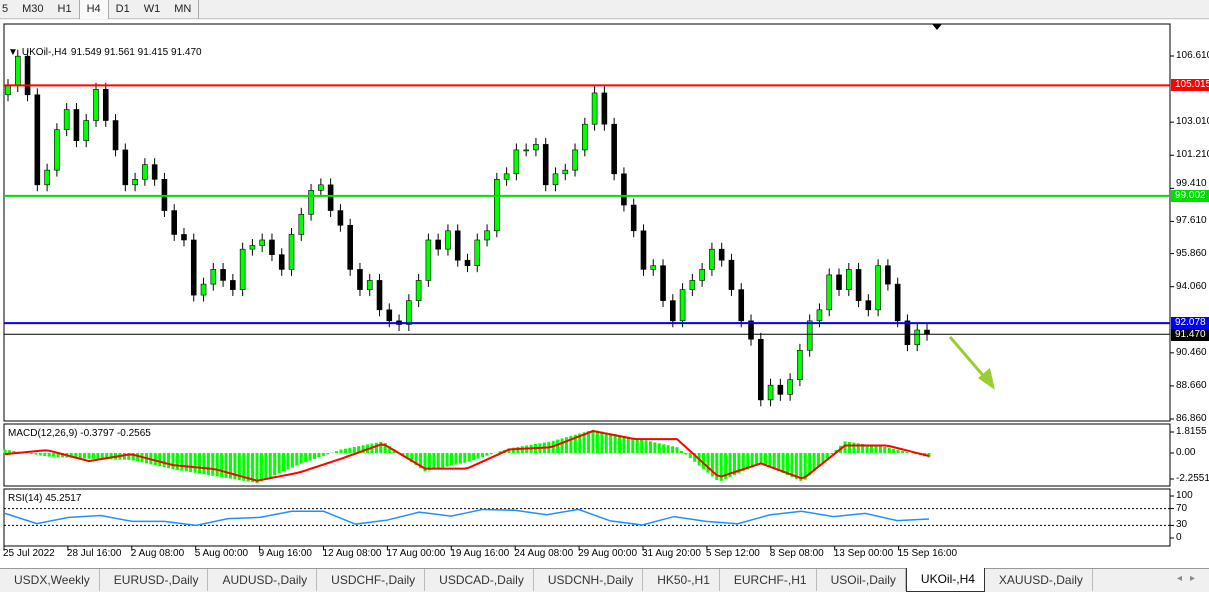 This screenshot has height=592, width=1209. Describe the element at coordinates (1192, 55) in the screenshot. I see `price-tick-label: 106.610` at that location.